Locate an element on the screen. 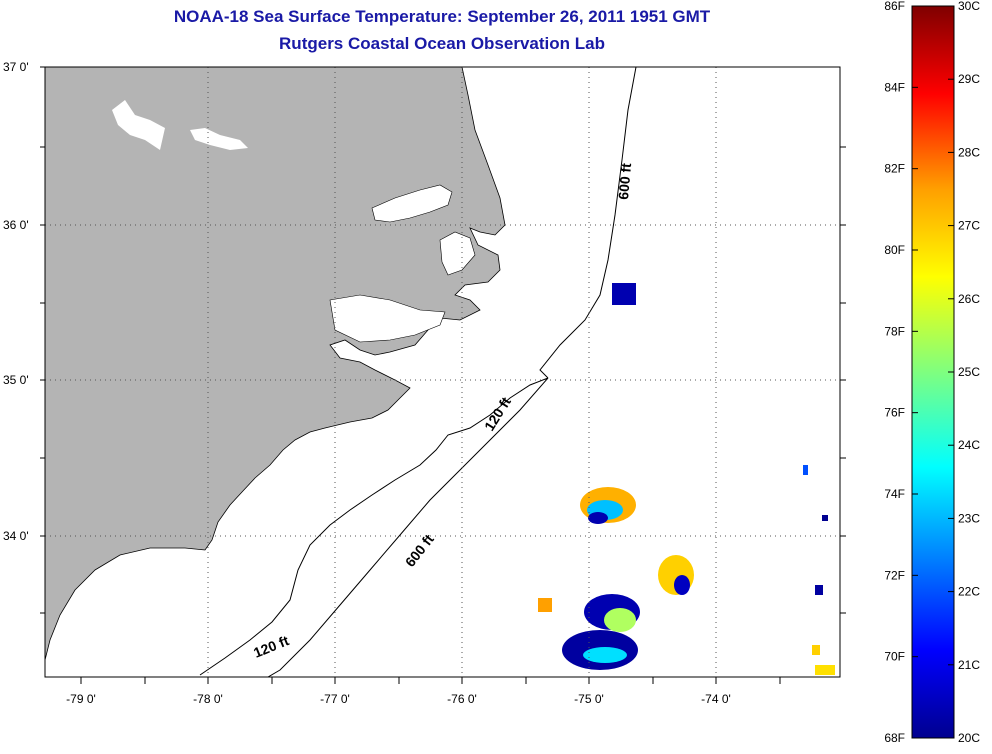  colorbar-c-label: 21C is located at coordinates (969, 665).